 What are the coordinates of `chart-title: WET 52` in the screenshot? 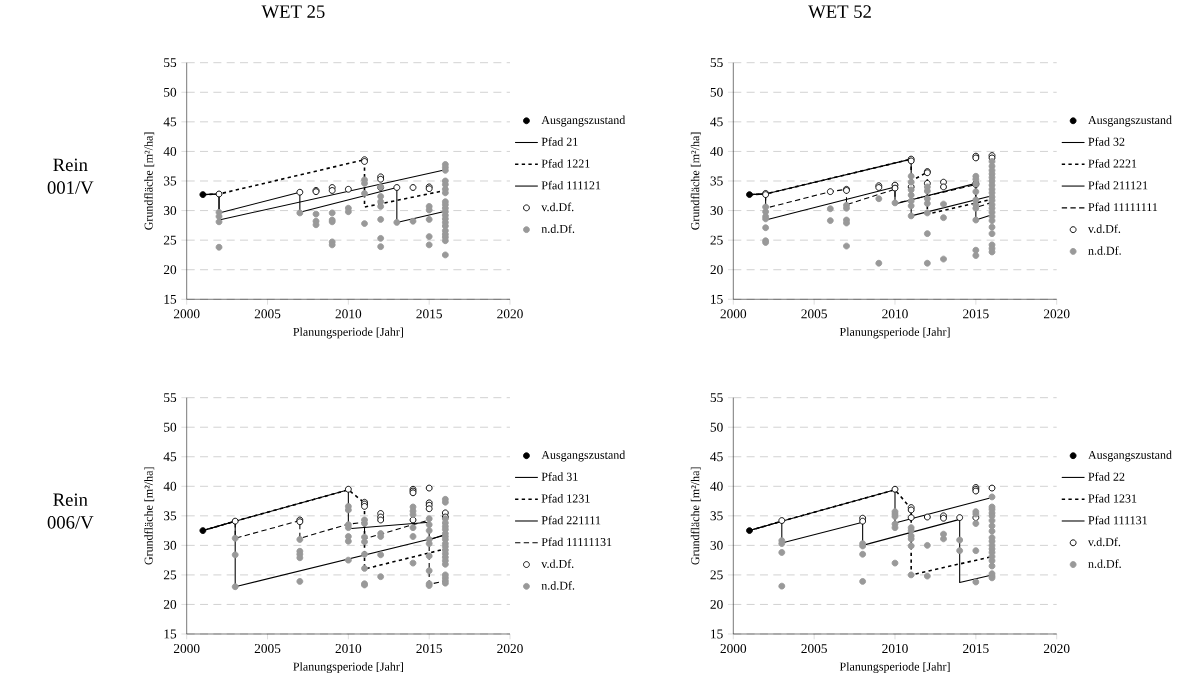 It's located at (839, 11).